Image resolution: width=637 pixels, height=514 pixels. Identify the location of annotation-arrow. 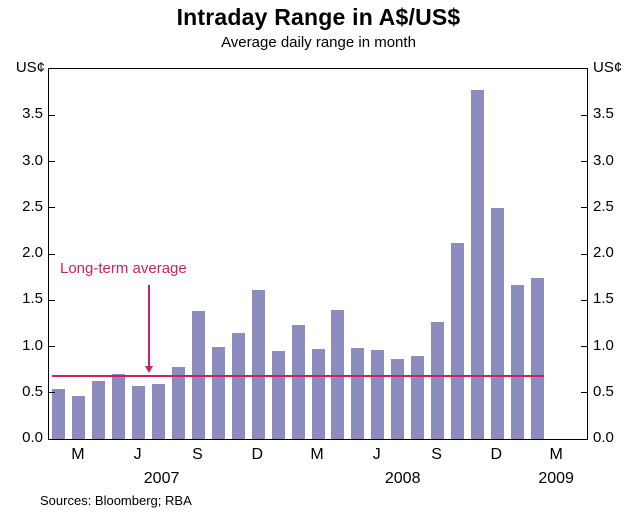
(149, 326).